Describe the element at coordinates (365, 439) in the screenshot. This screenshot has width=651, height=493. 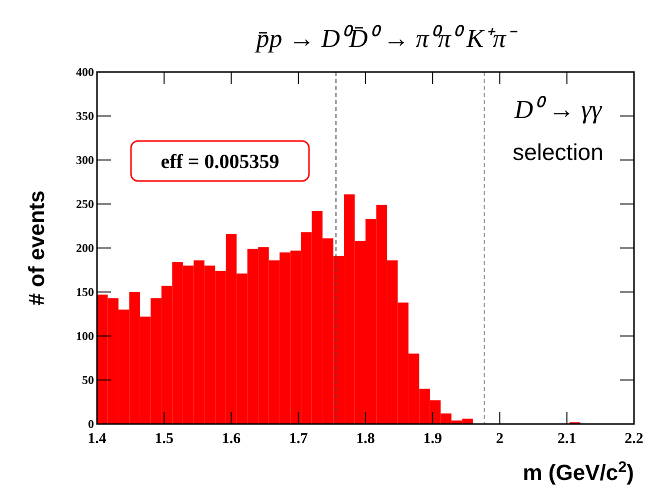
I see `x-tick-label: 1.8` at that location.